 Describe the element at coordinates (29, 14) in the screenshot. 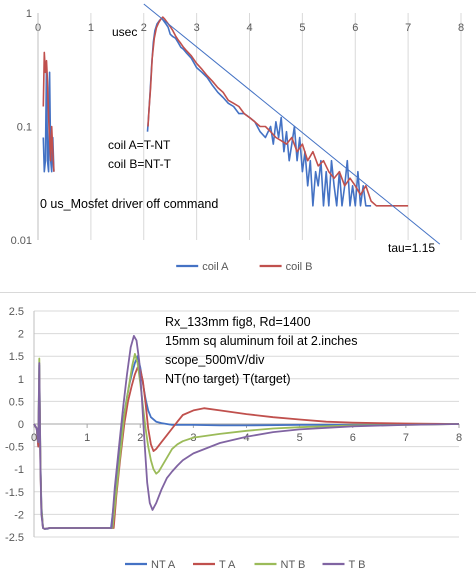

I see `chart1-ytick-1: 1` at that location.